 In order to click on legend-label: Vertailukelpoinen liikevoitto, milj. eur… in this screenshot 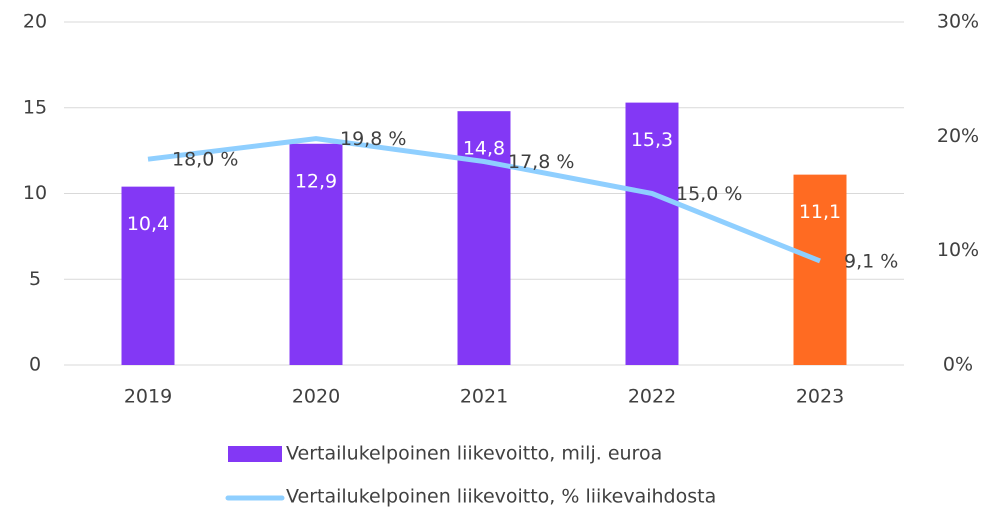, I will do `click(474, 454)`.